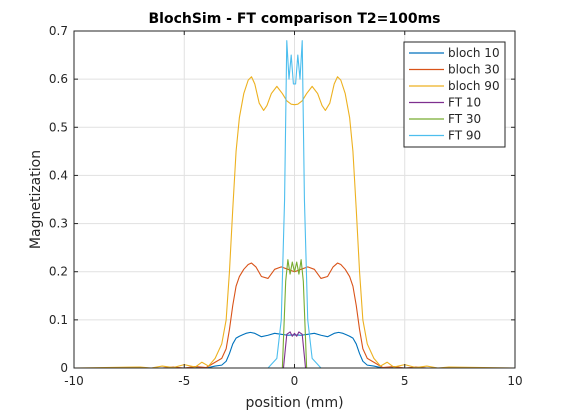  I want to click on y-tick-label: 0, so click(64, 368).